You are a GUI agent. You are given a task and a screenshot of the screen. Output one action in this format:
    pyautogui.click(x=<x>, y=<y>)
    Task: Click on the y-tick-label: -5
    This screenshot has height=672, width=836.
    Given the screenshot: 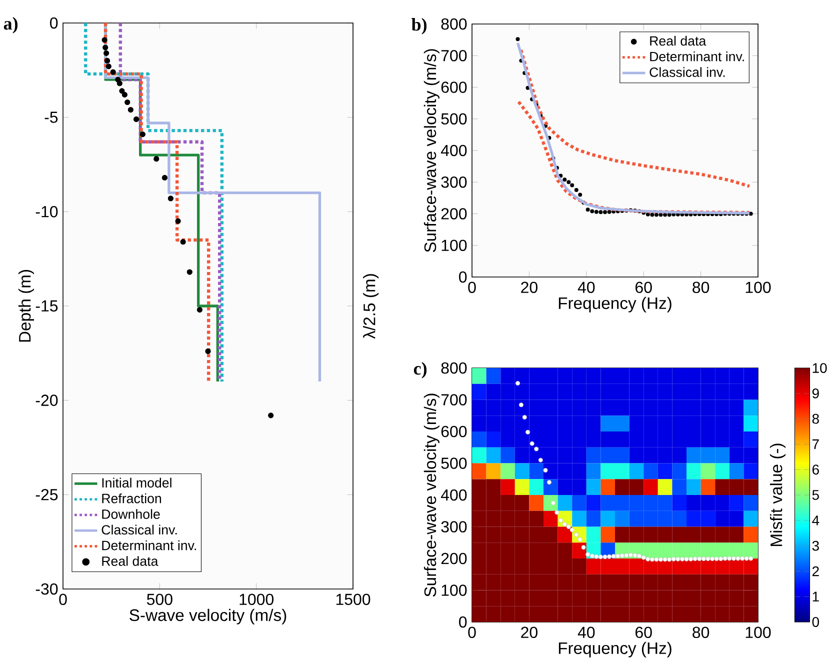 What is the action you would take?
    pyautogui.click(x=51, y=117)
    